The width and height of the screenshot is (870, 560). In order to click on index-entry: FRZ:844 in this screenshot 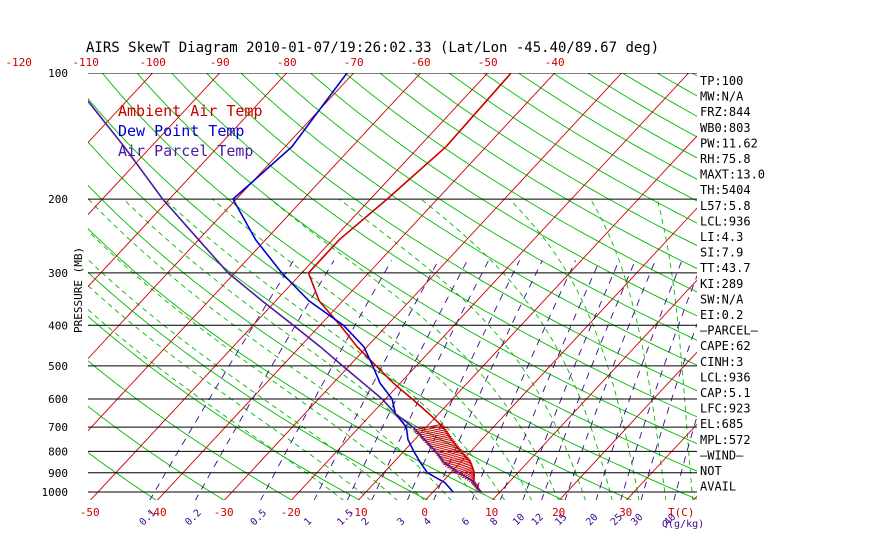, I will do `click(725, 112)`.